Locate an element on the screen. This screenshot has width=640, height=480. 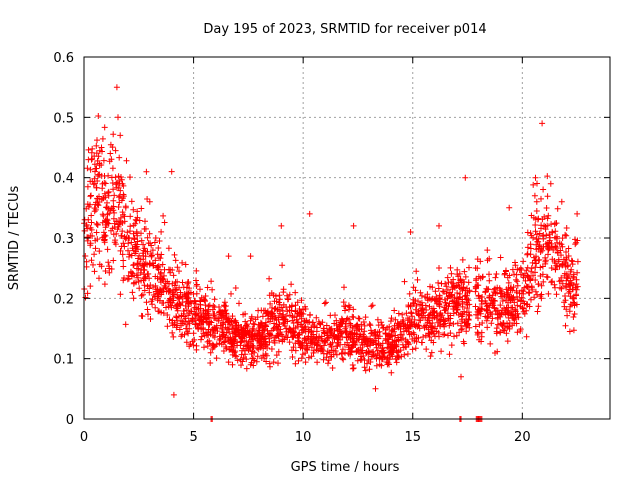
y-tick-label: 0.3 is located at coordinates (63, 239).